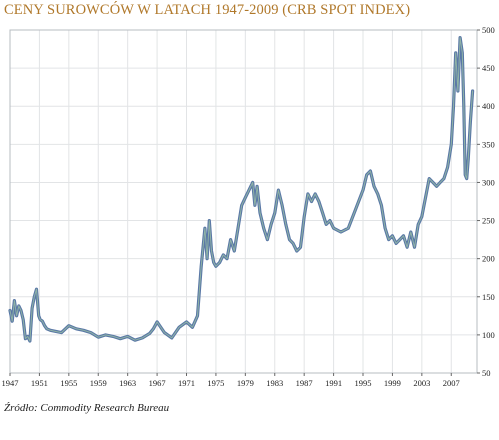 This screenshot has height=440, width=499. I want to click on x-tick-label: 2007, so click(451, 383).